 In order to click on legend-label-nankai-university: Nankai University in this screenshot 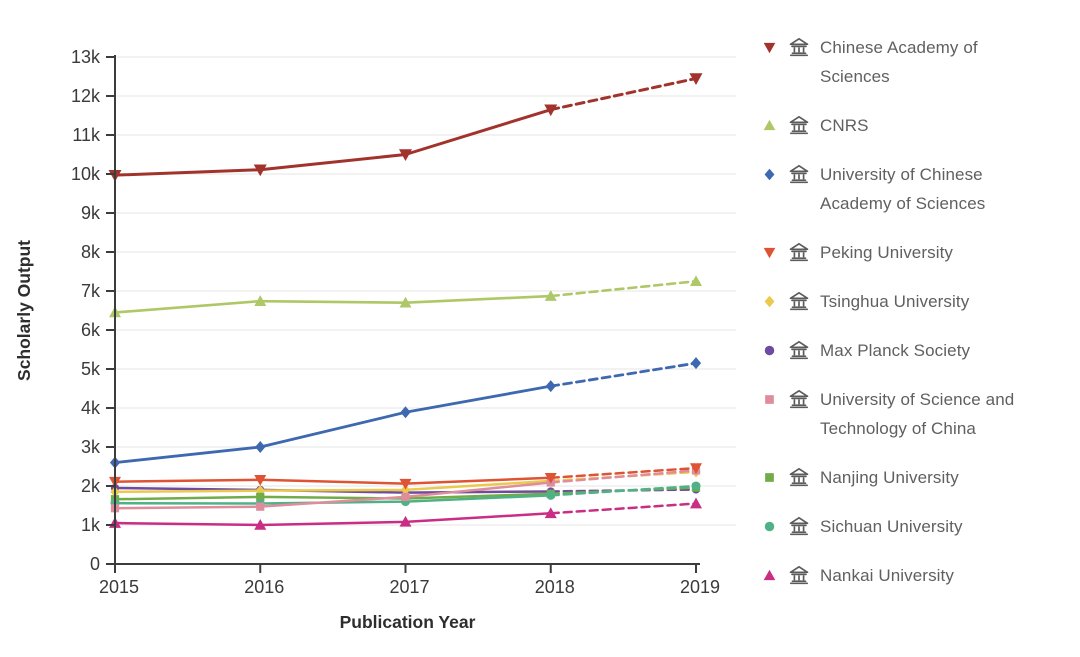, I will do `click(887, 575)`.